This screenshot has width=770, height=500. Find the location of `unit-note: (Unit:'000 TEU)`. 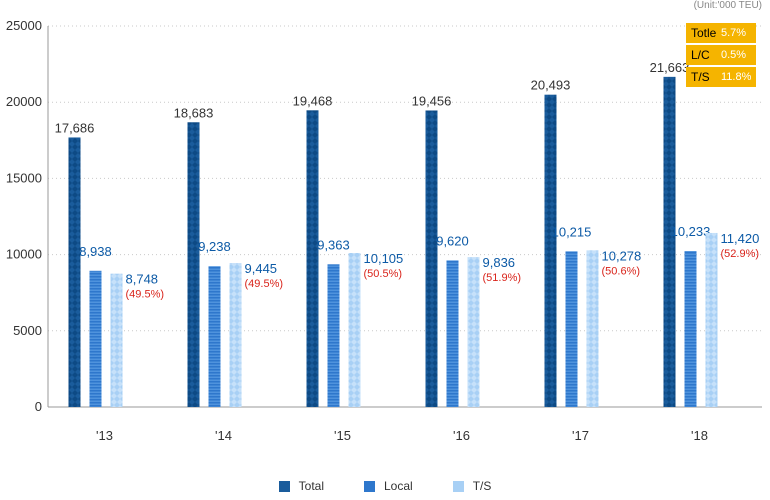

unit-note: (Unit:'000 TEU) is located at coordinates (727, 5).